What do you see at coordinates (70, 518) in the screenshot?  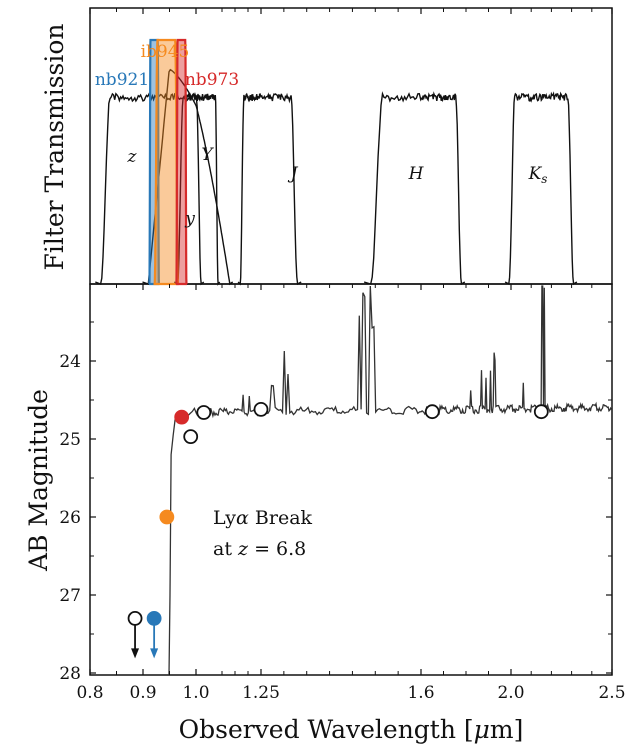 I see `y-tick-label: 26` at bounding box center [70, 518].